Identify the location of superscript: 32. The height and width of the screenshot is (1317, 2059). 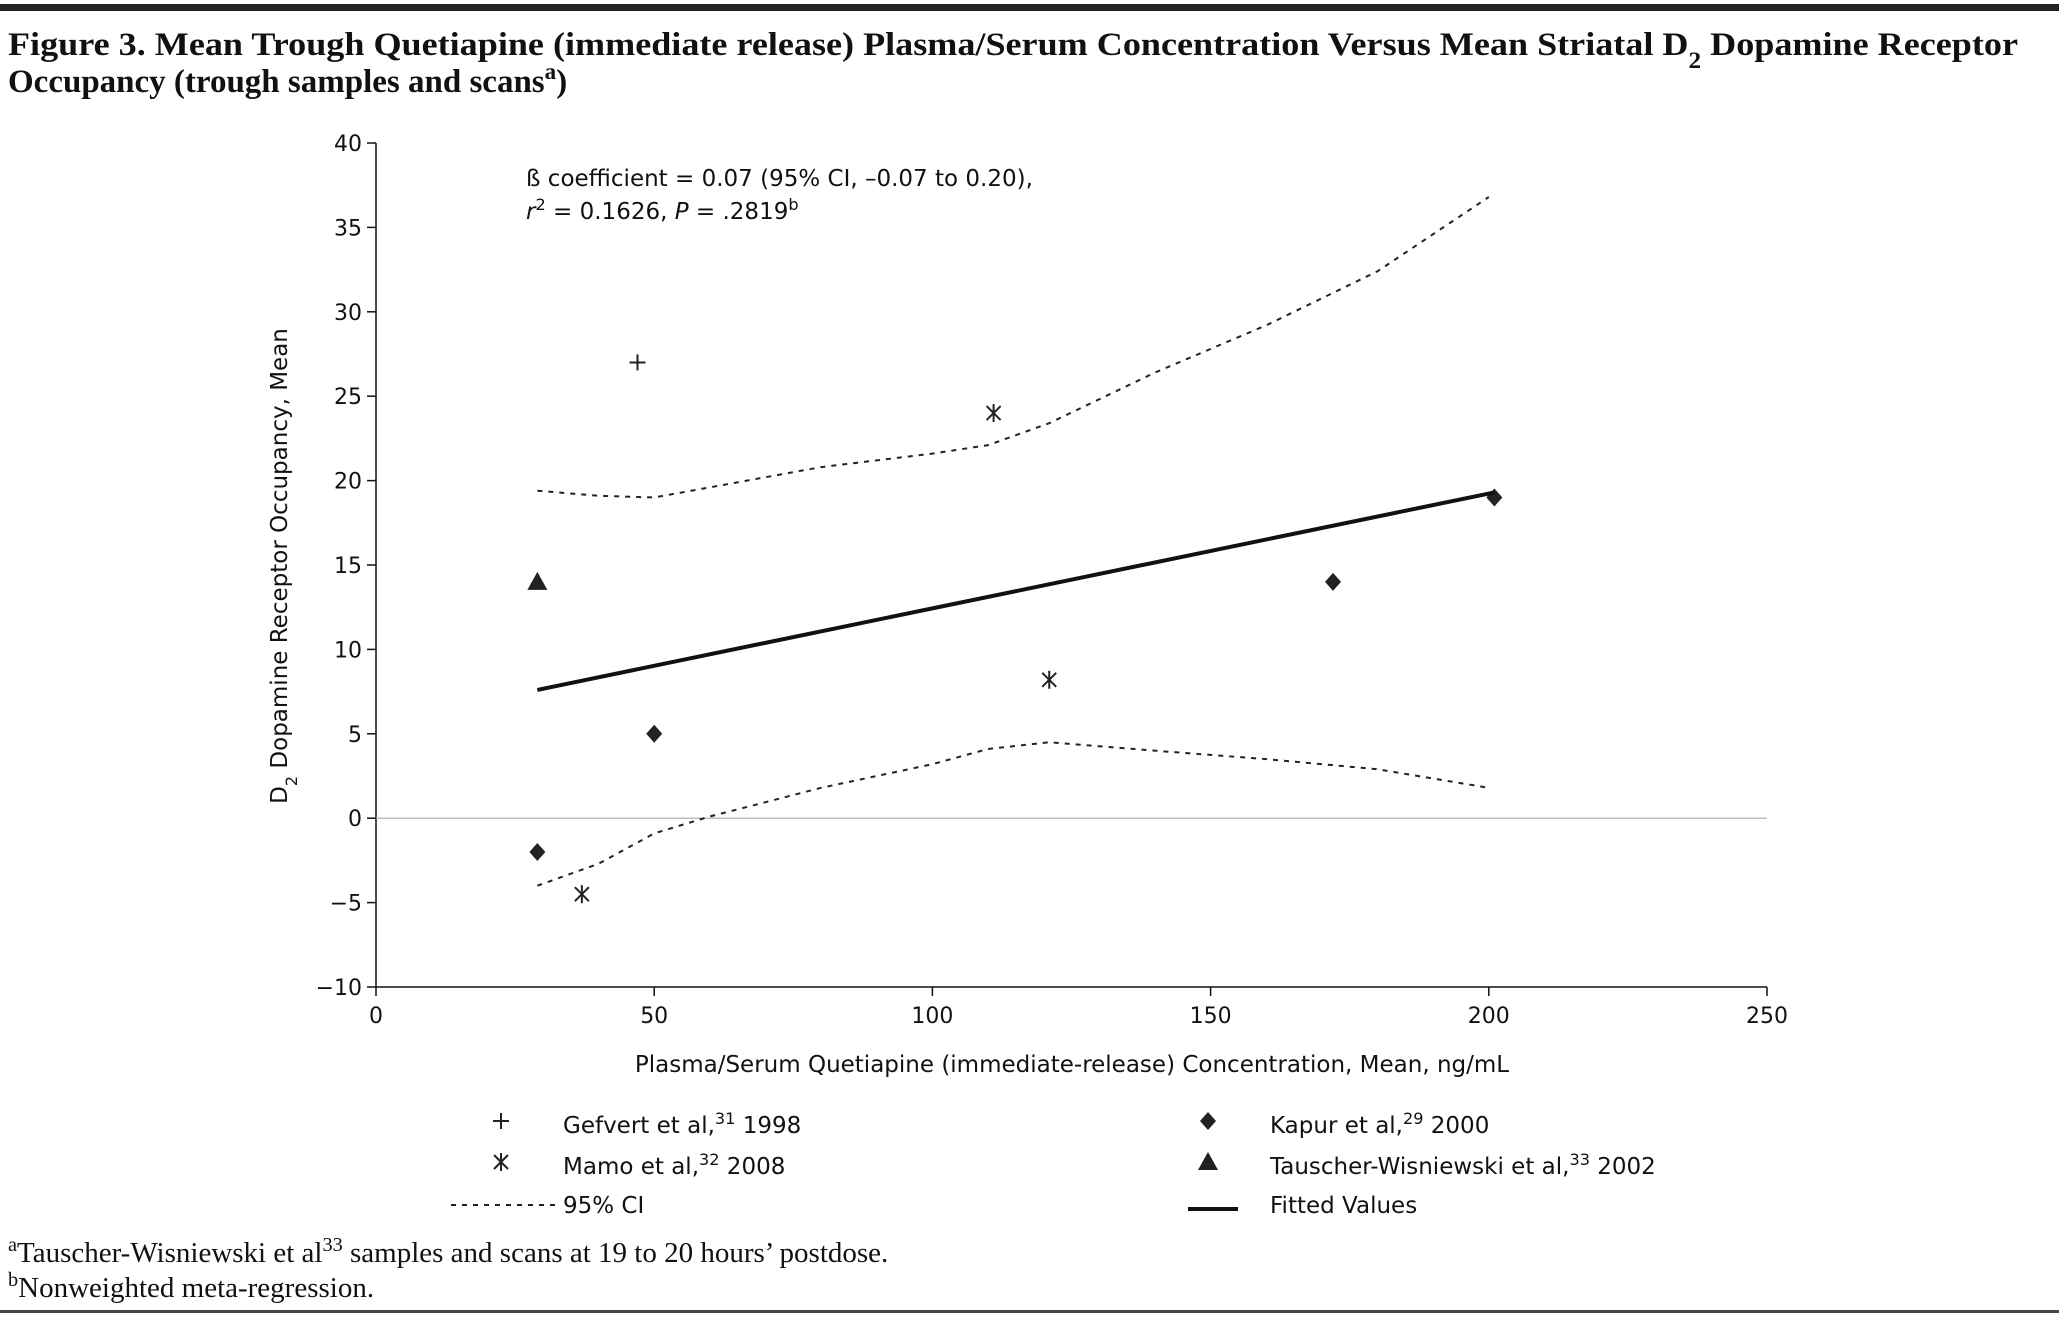
(709, 1159).